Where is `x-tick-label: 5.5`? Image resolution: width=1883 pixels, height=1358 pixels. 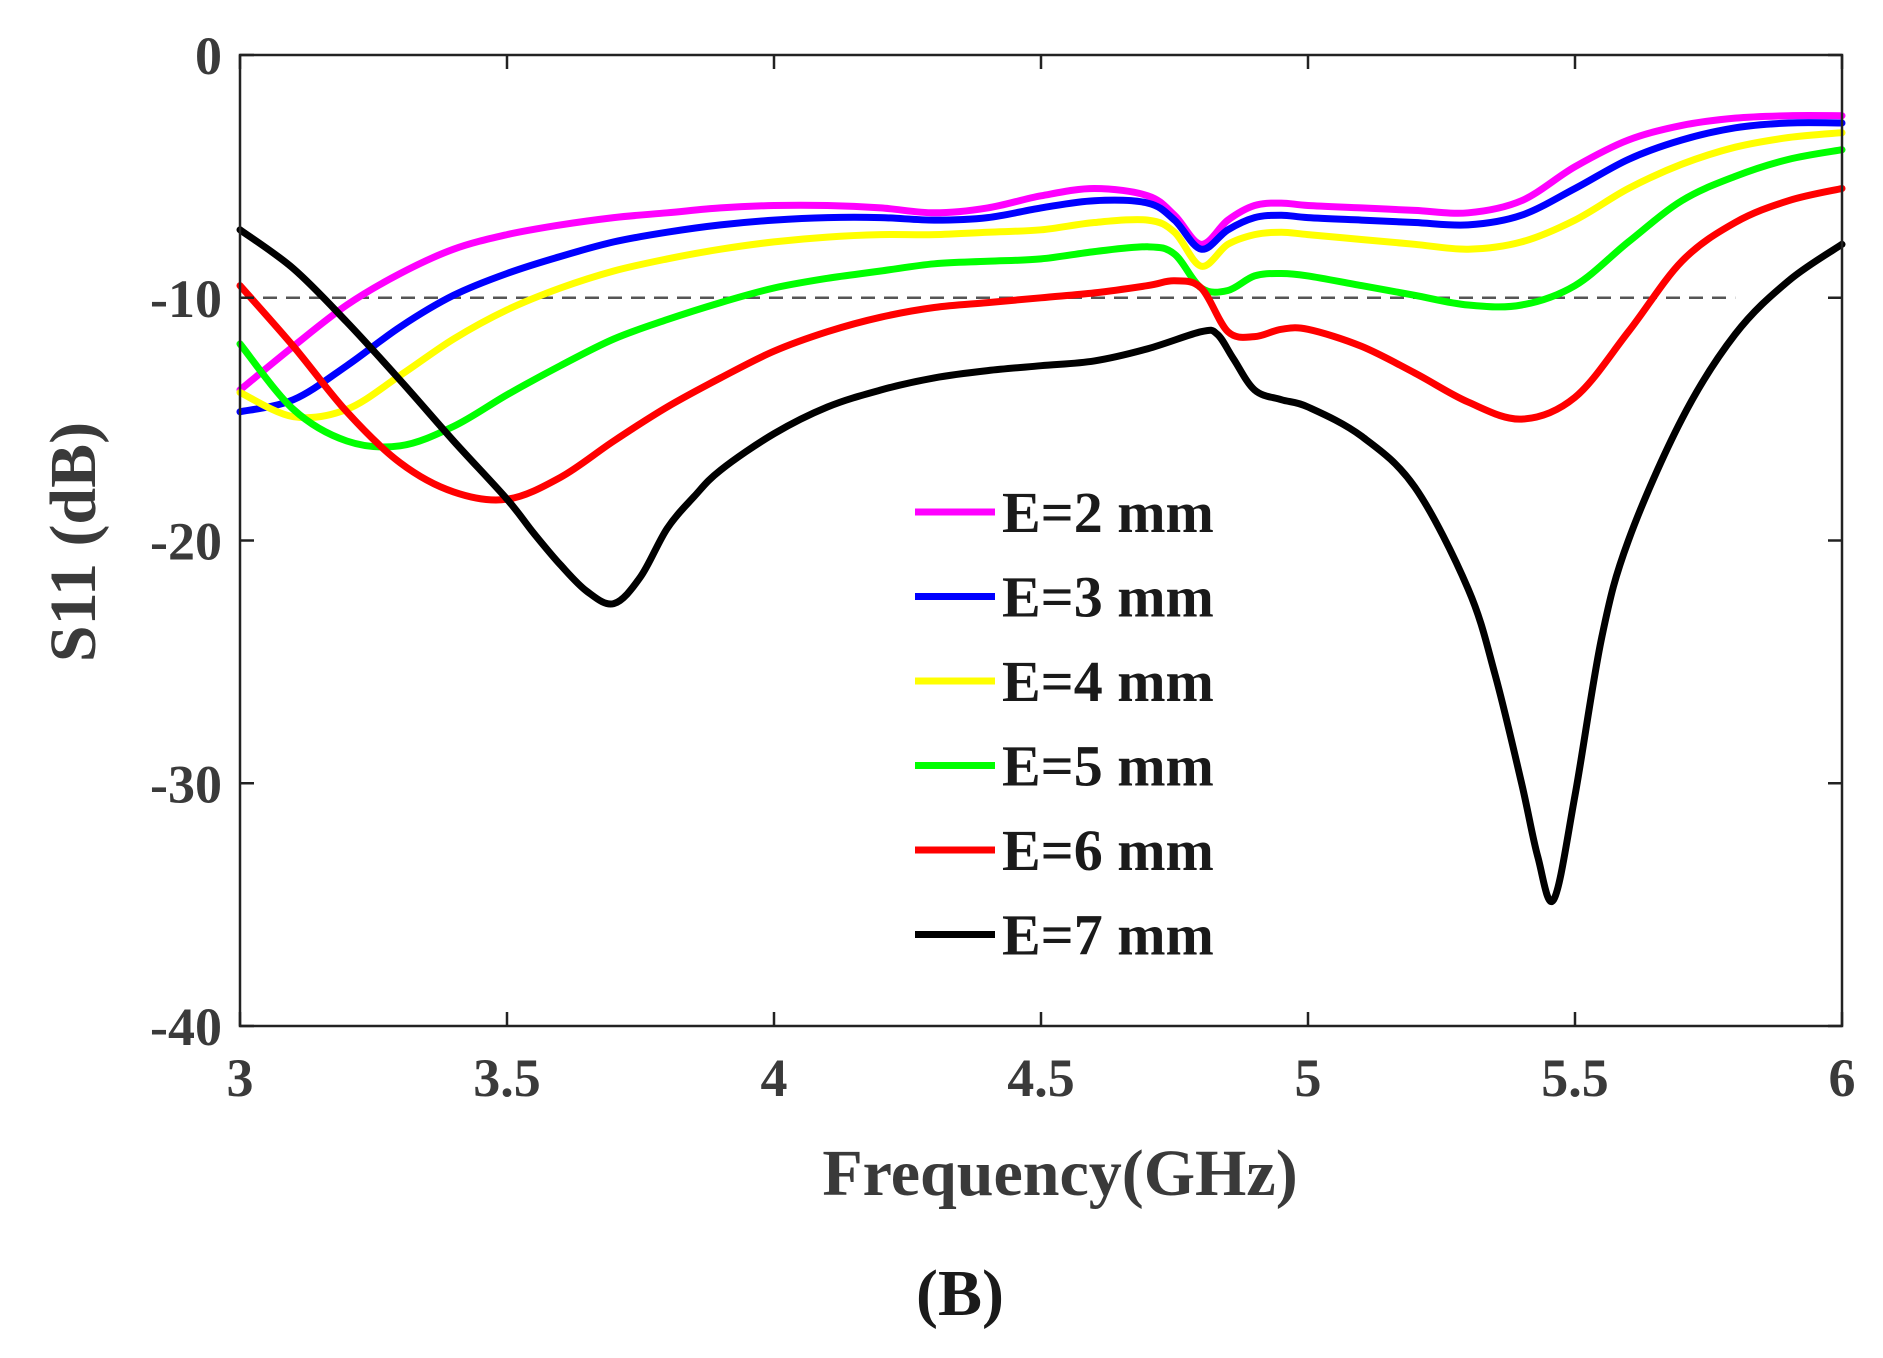 x-tick-label: 5.5 is located at coordinates (1575, 1078).